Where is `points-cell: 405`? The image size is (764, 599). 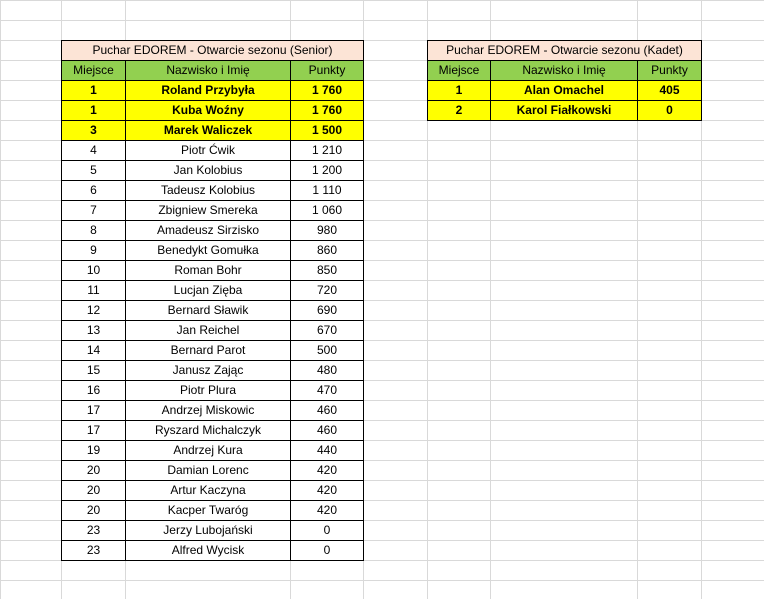 points-cell: 405 is located at coordinates (669, 90).